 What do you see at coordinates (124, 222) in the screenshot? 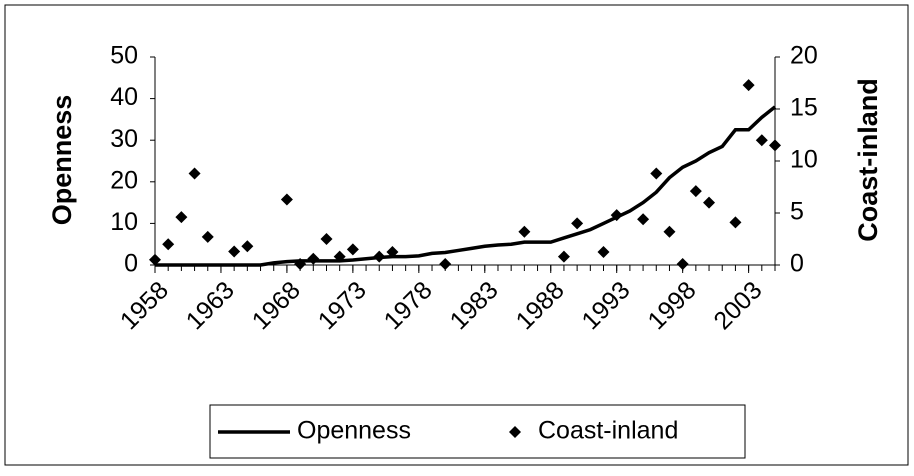
I see `y-tick-label: 10` at bounding box center [124, 222].